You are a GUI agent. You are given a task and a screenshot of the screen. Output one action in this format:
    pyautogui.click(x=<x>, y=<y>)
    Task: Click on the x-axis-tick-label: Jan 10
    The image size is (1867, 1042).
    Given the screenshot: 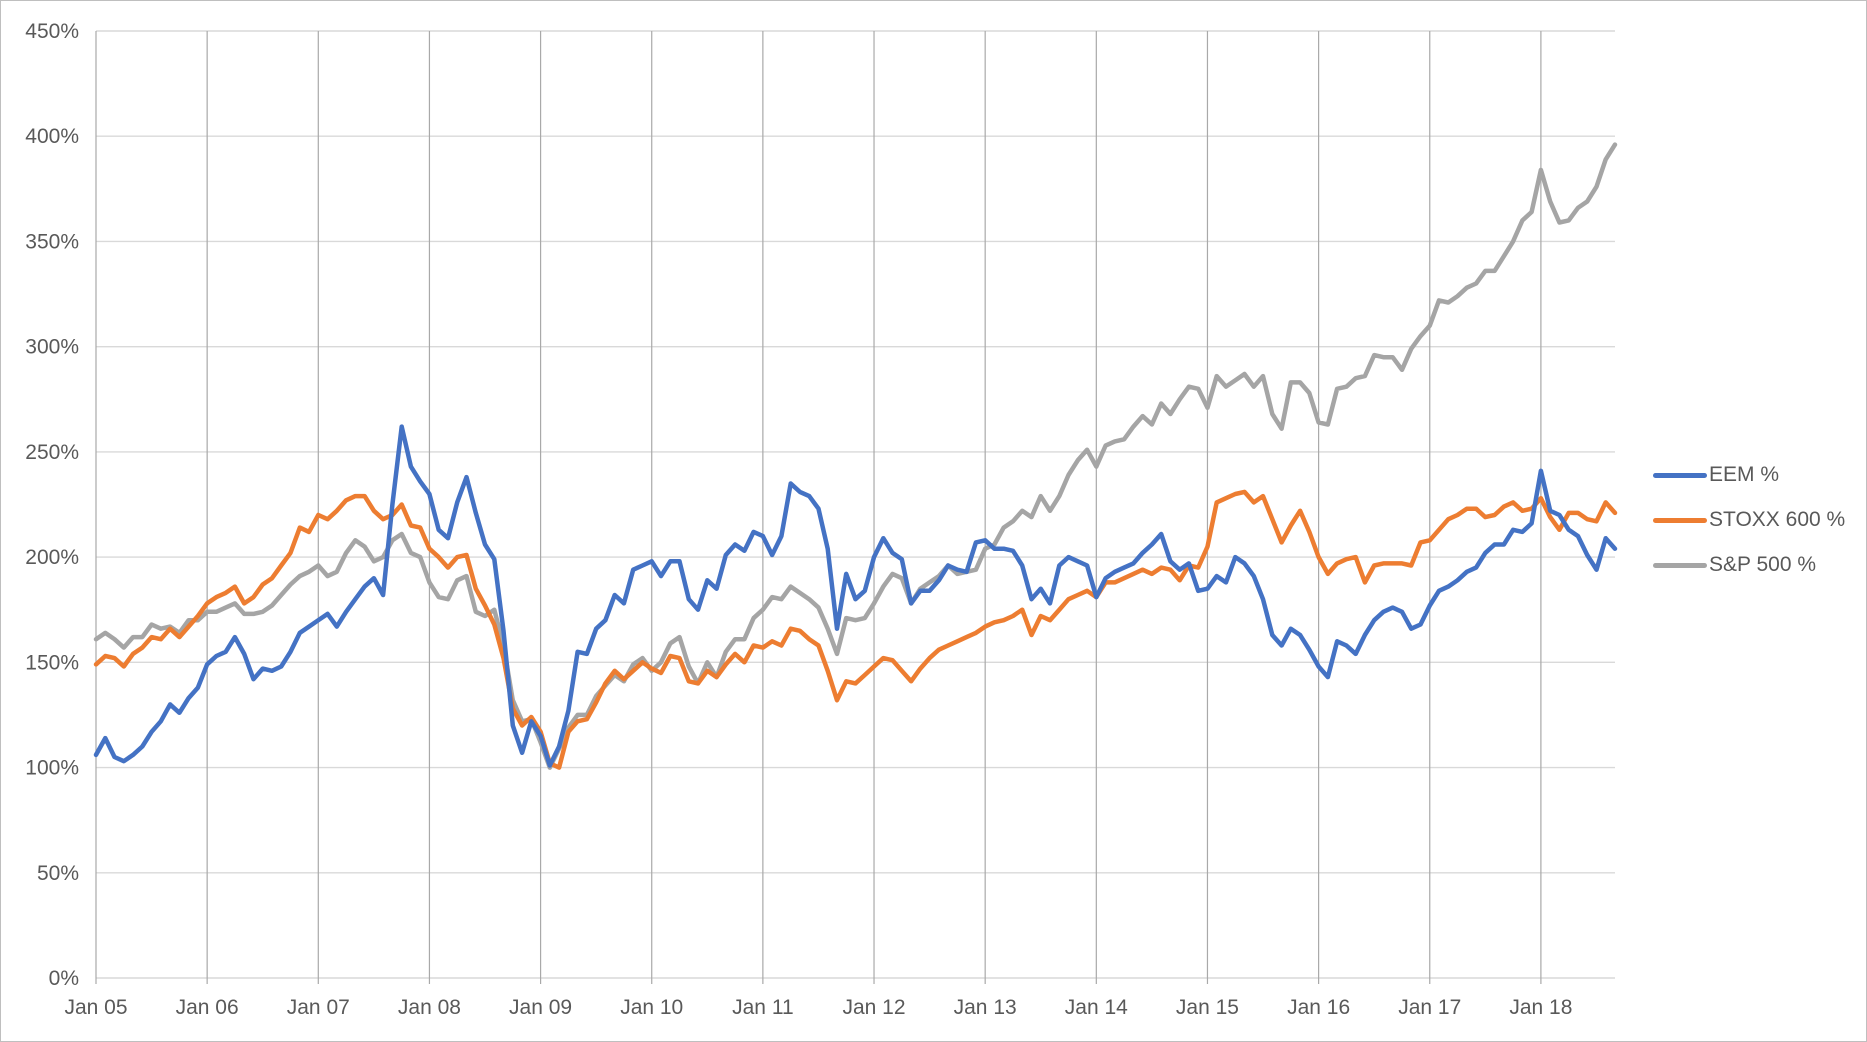 What is the action you would take?
    pyautogui.click(x=651, y=1007)
    